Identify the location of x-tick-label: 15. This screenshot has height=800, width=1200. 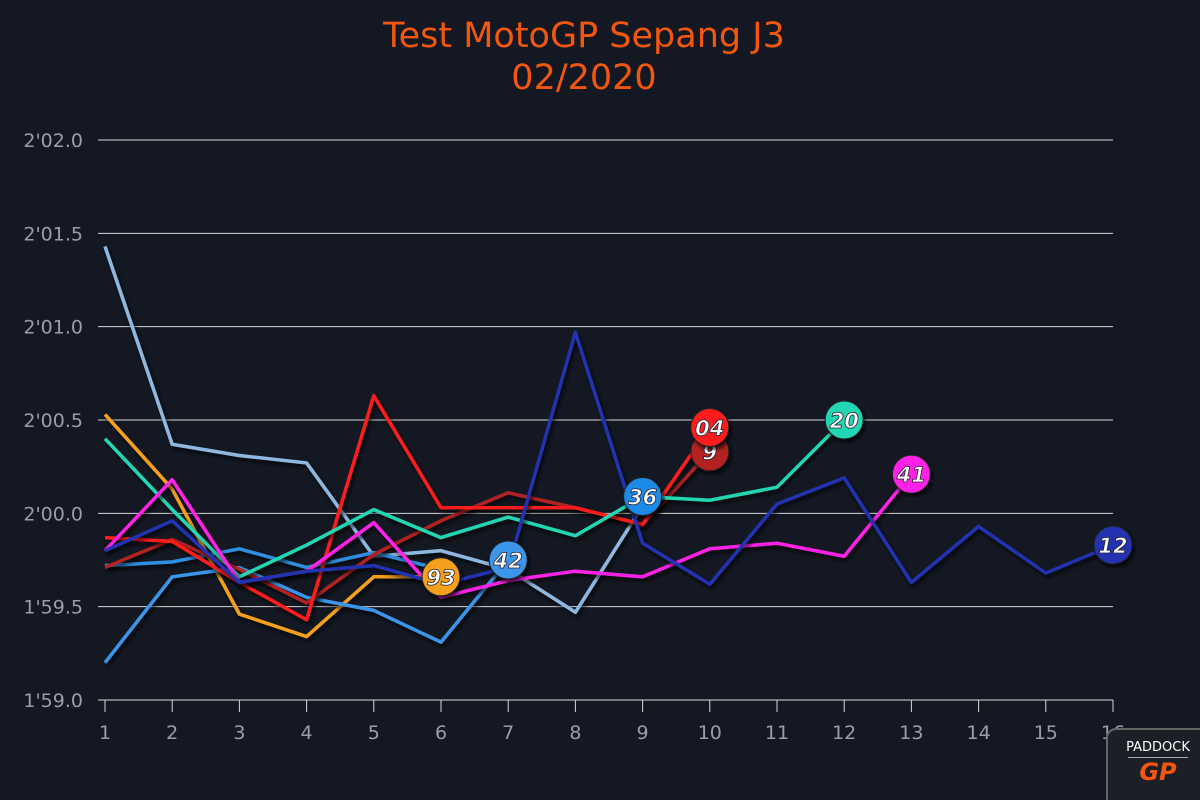
(1046, 733).